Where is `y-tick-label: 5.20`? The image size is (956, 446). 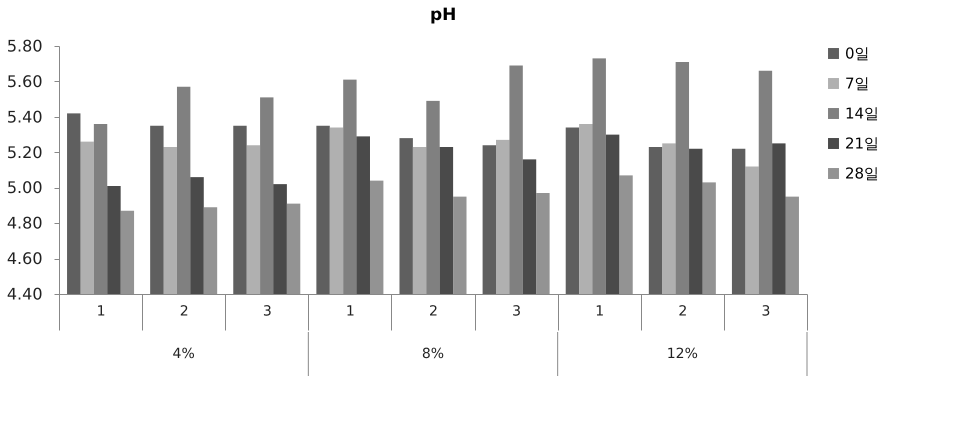 y-tick-label: 5.20 is located at coordinates (24, 152).